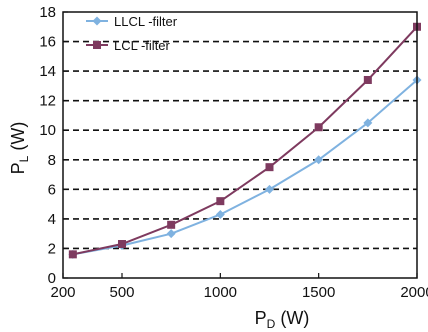  I want to click on y-tick-label: 18, so click(47, 12).